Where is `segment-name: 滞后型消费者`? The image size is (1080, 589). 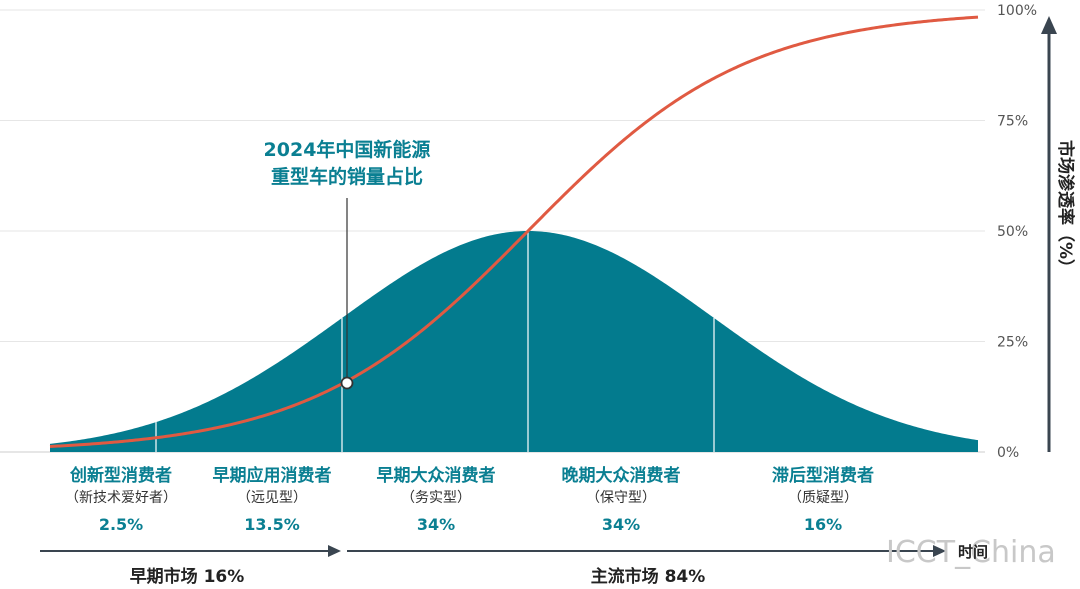
segment-name: 滞后型消费者 is located at coordinates (823, 475).